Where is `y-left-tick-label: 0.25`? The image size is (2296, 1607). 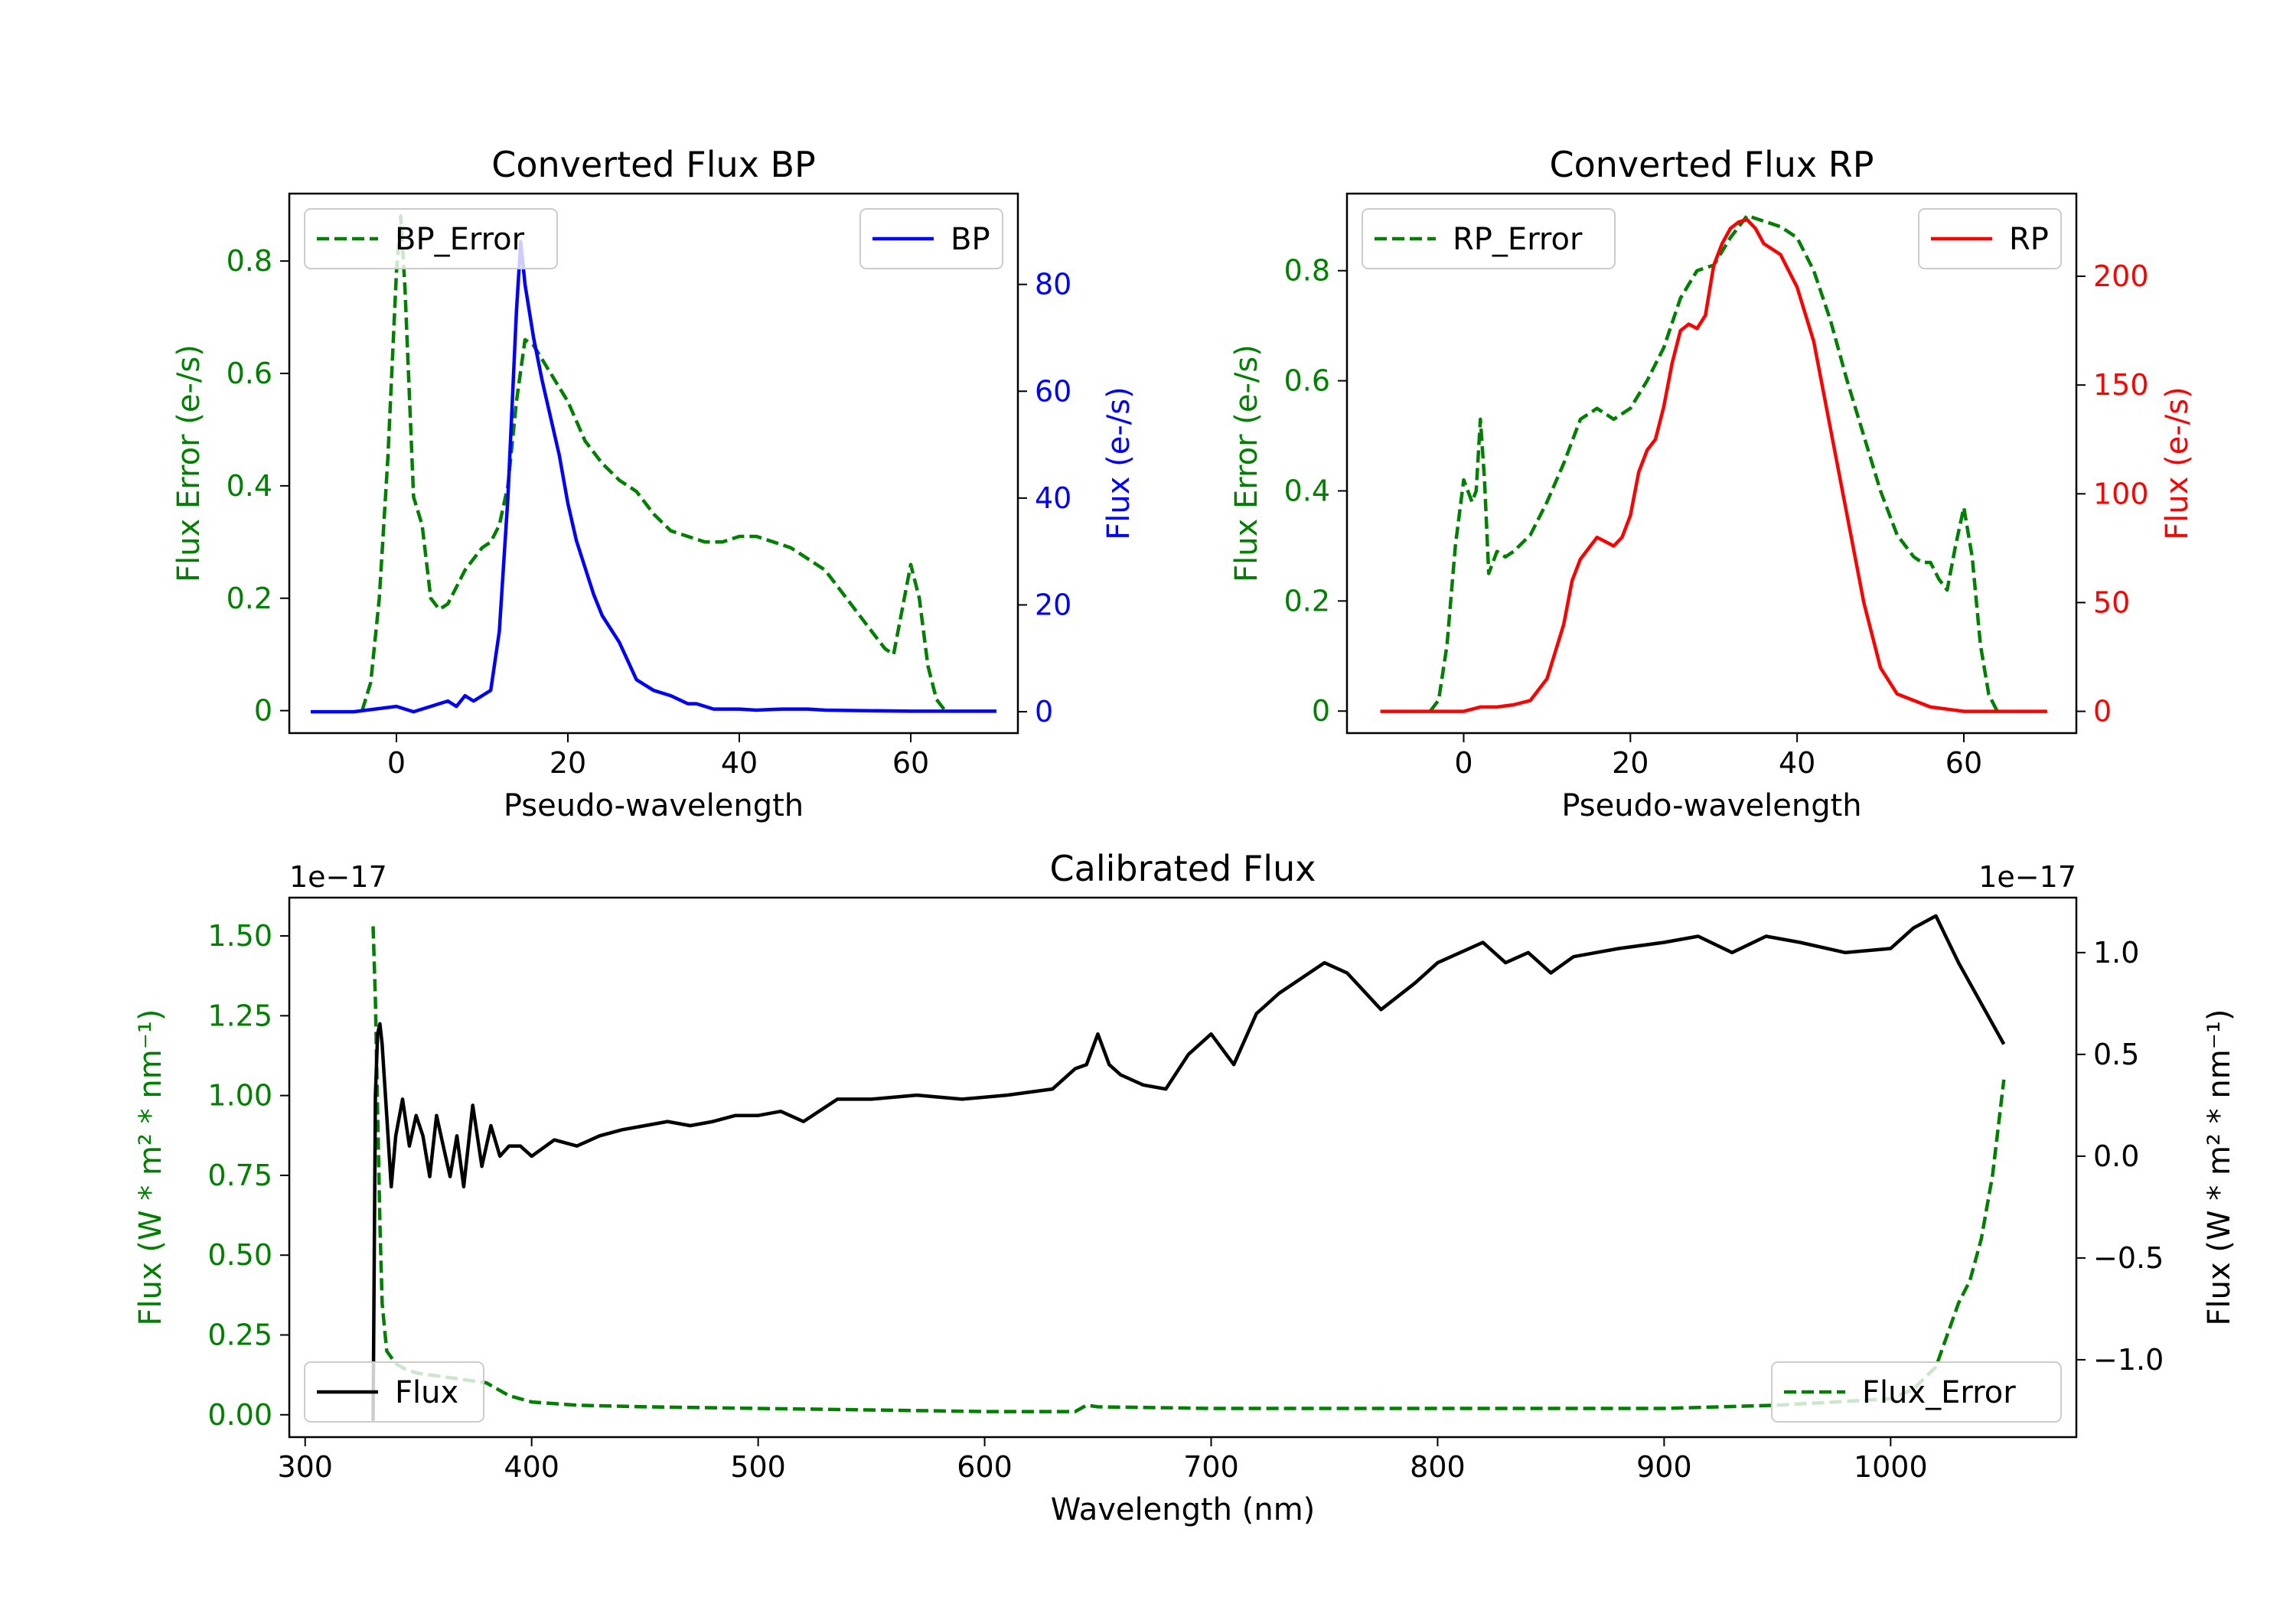
y-left-tick-label: 0.25 is located at coordinates (239, 1335).